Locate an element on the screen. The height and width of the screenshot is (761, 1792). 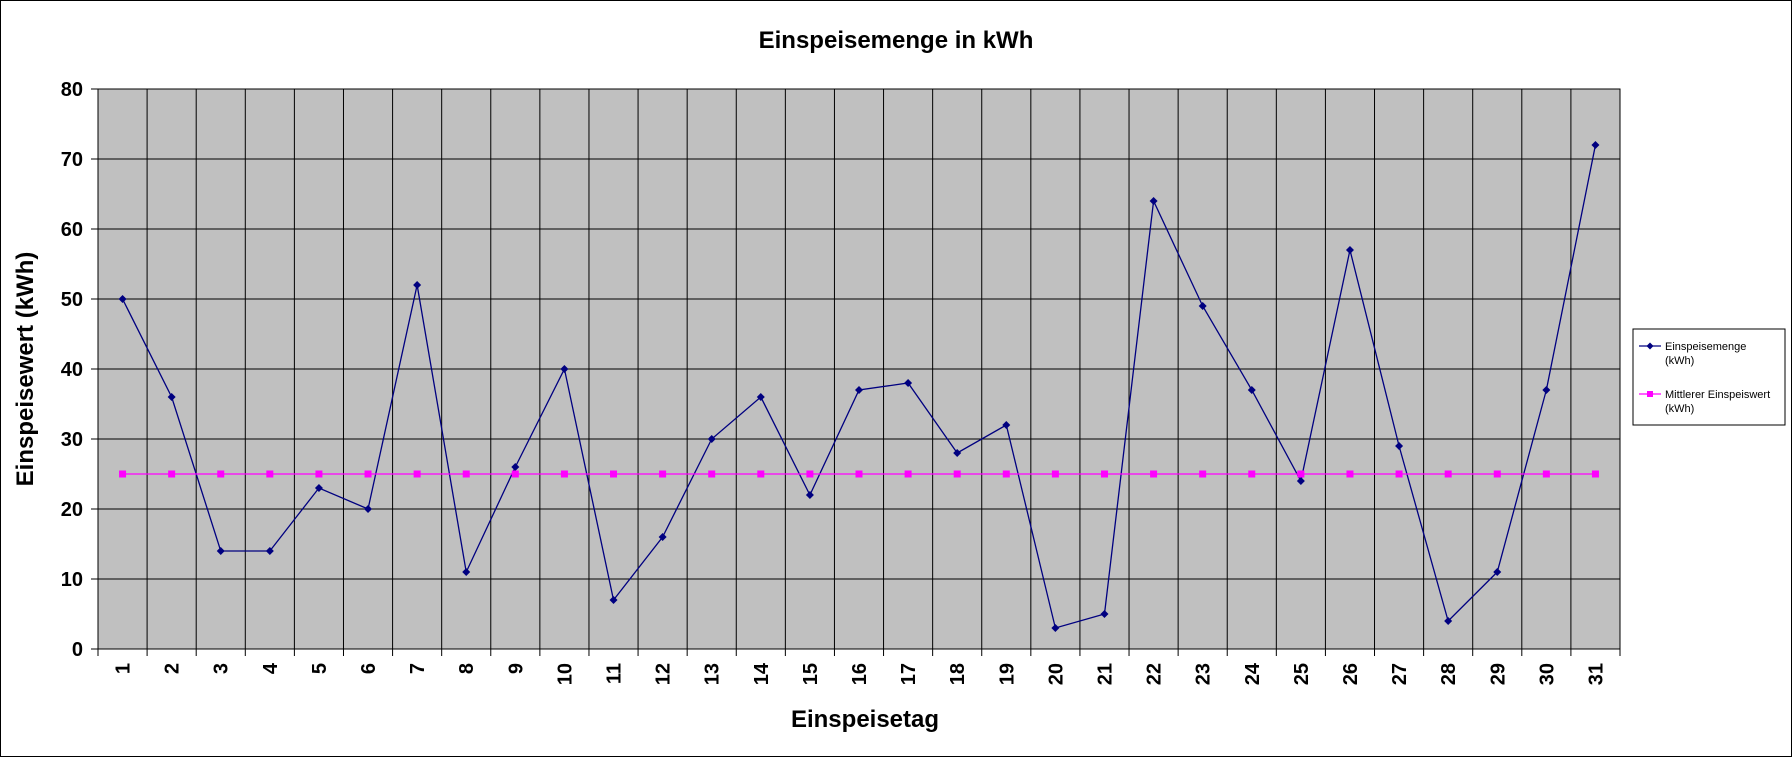
x-tick-label: 18 is located at coordinates (958, 674).